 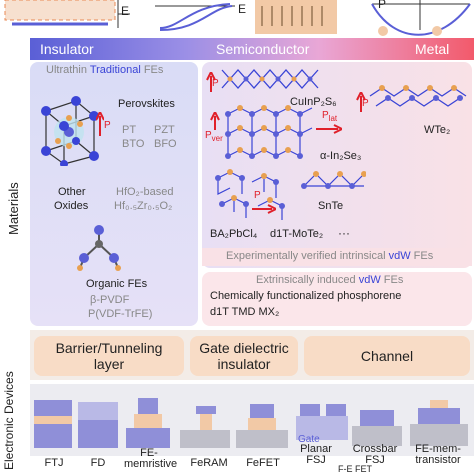 I want to click on p-arrow-up, so click(x=100, y=124).